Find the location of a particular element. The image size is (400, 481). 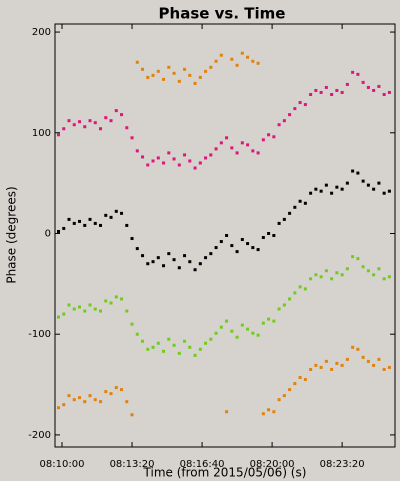

y-tick-label: -200 is located at coordinates (39, 435).